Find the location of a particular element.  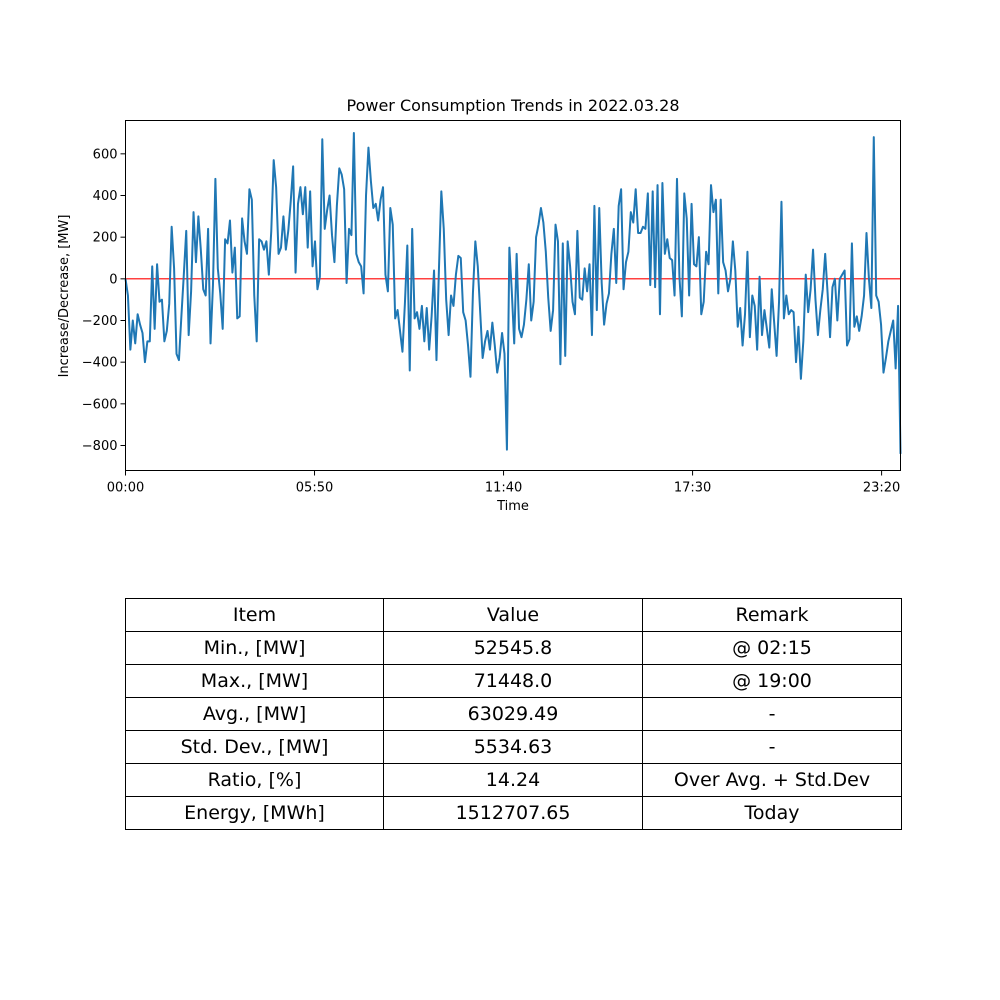

cell-value: 5534.63 is located at coordinates (513, 747).